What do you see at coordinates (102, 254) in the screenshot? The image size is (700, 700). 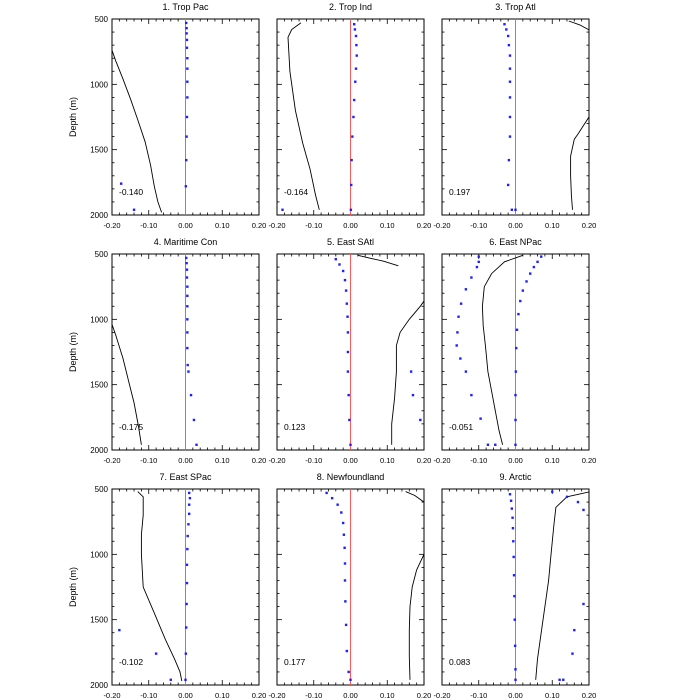 I see `y-tick-label: 500` at bounding box center [102, 254].